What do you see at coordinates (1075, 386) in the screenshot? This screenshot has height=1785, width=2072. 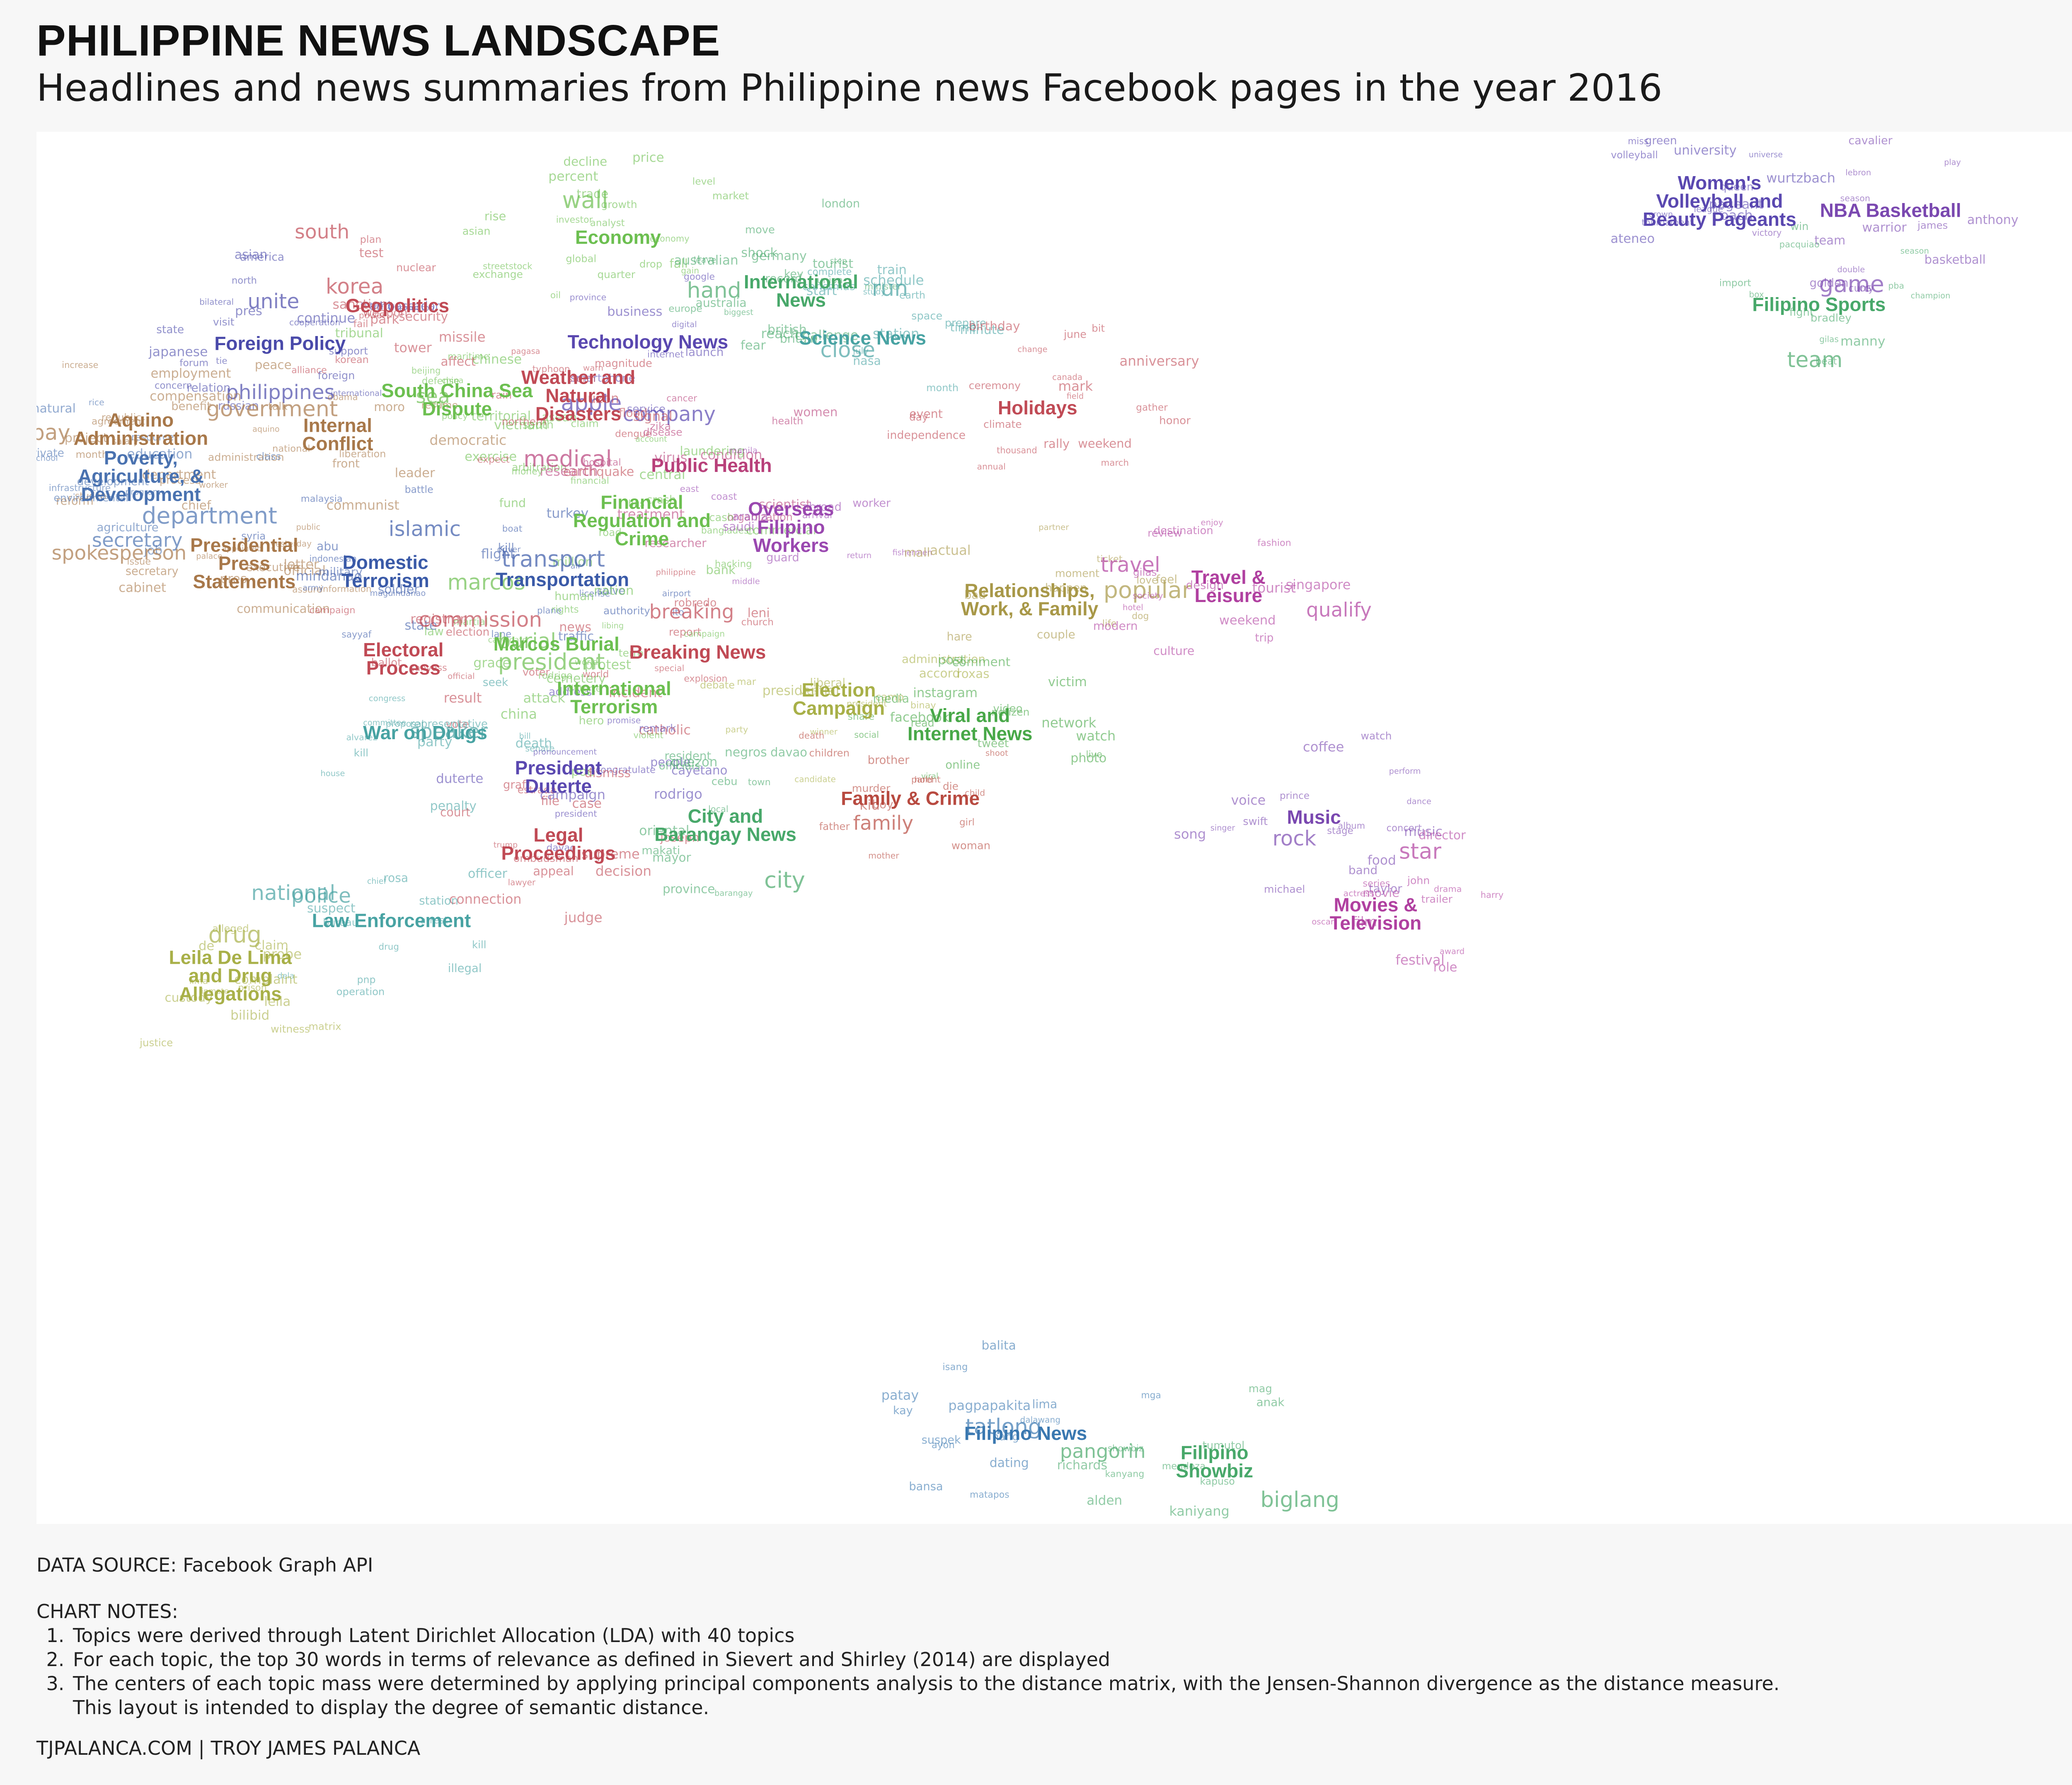 I see `topic-word: mark` at bounding box center [1075, 386].